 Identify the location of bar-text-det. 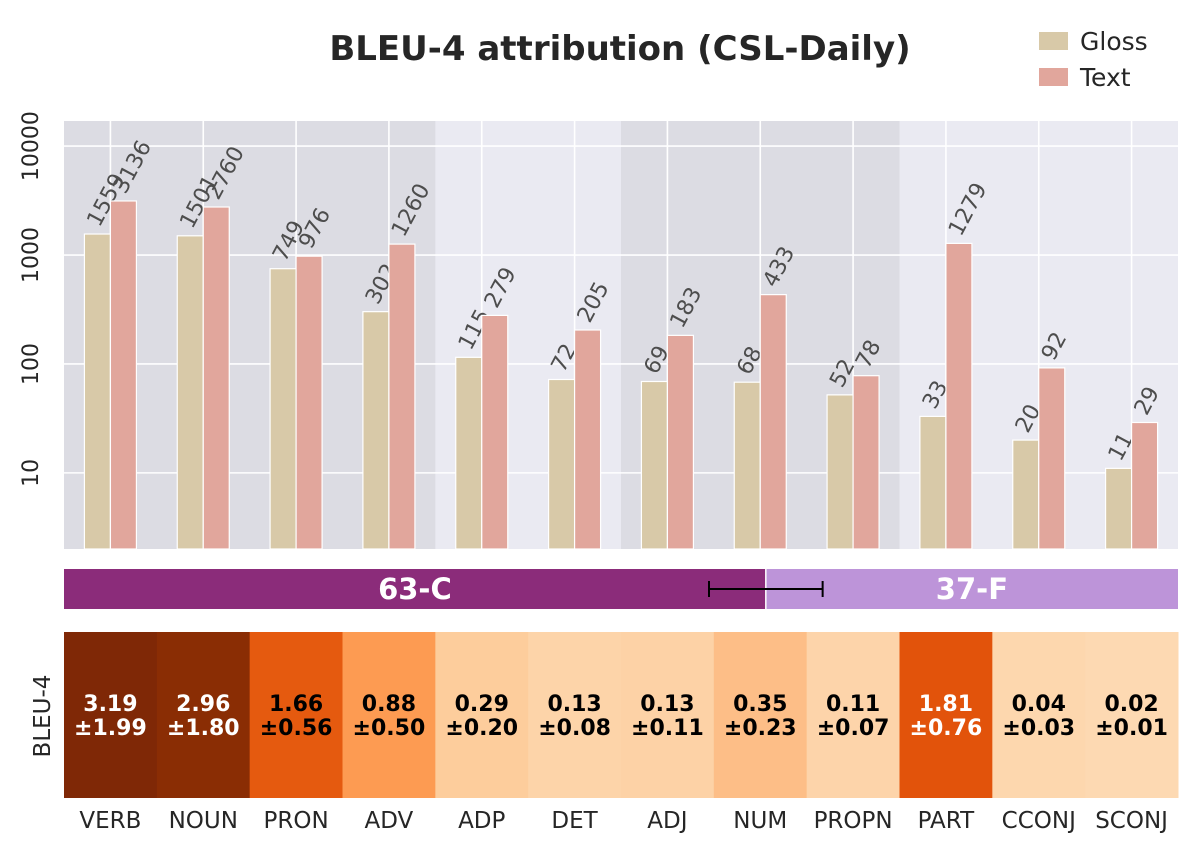
(587, 439).